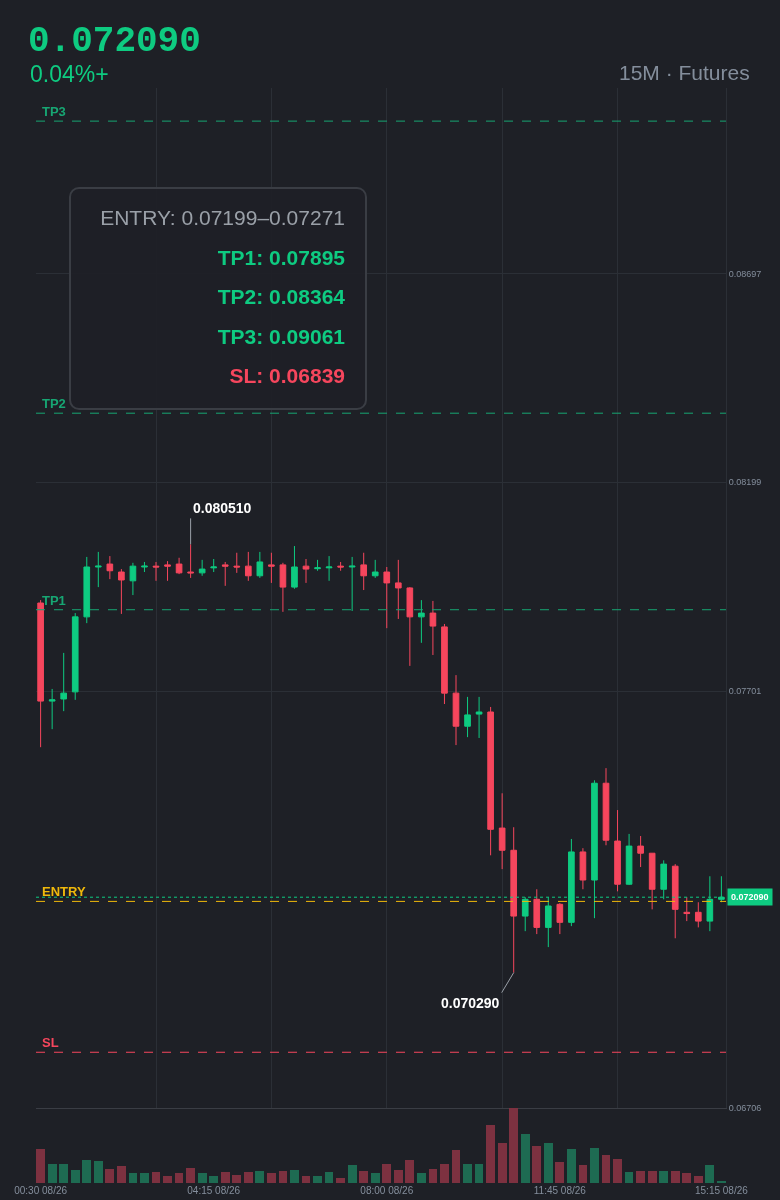 This screenshot has height=1200, width=780. I want to click on x-tick-label: 00:30 08/26, so click(41, 1190).